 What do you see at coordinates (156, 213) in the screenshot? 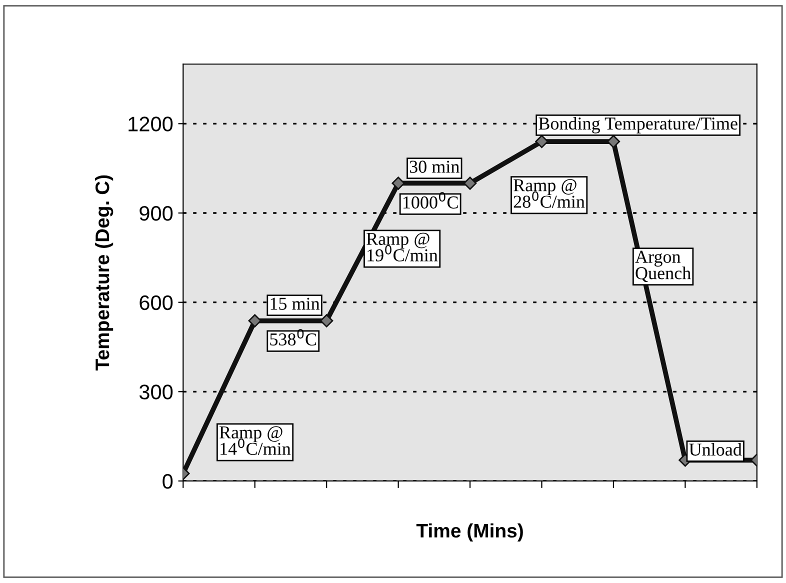
I see `y-tick-label: 900` at bounding box center [156, 213].